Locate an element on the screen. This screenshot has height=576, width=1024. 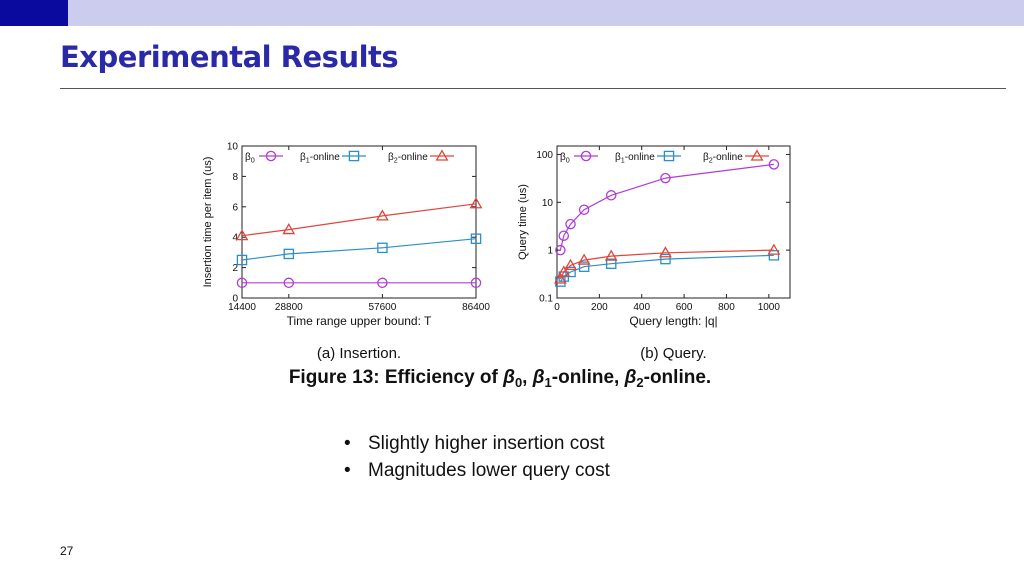
subcaption: (a) Insertion. is located at coordinates (359, 353).